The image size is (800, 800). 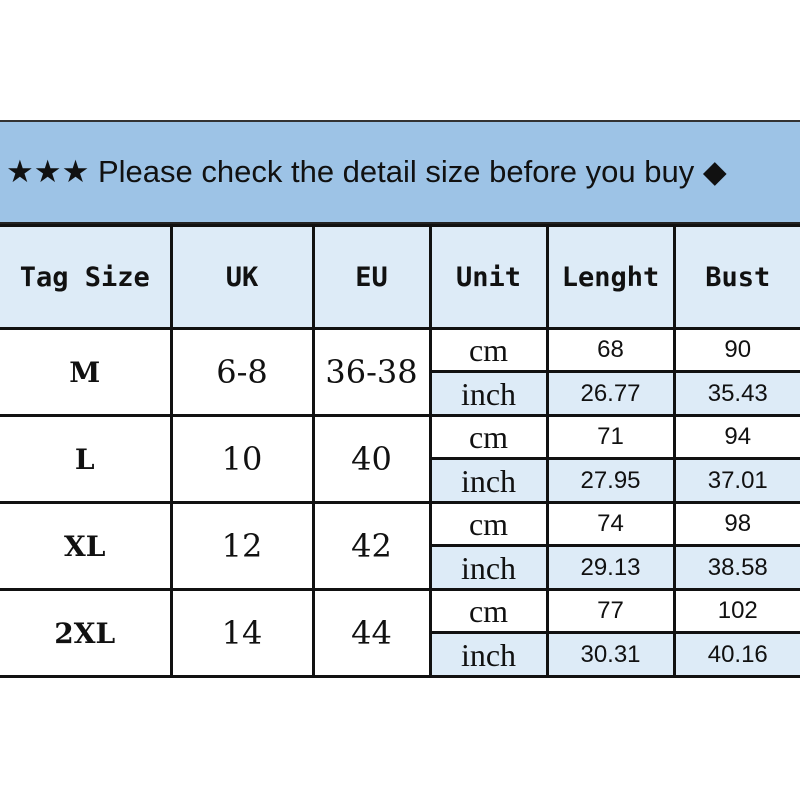 I want to click on table-row-inch: inch 29.13 38.58, so click(x=400, y=567).